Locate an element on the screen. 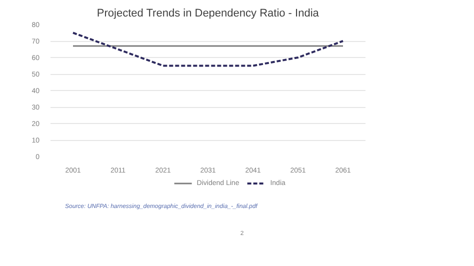 Image resolution: width=474 pixels, height=266 pixels. line-series is located at coordinates (208, 49).